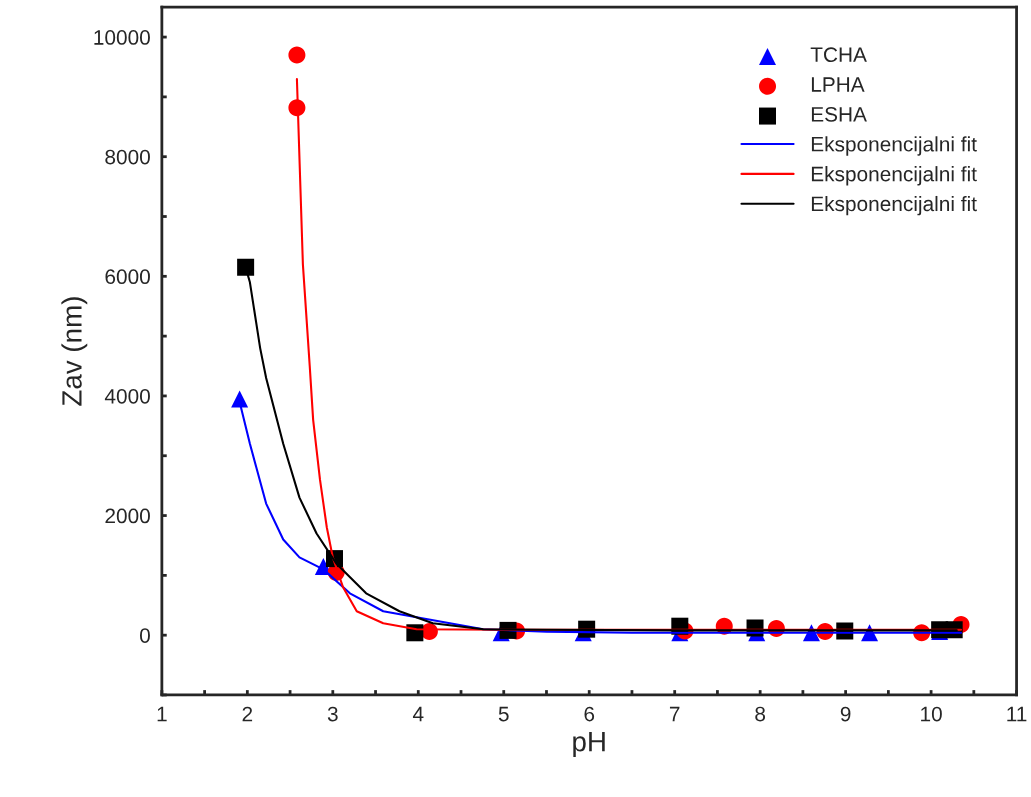 The image size is (1031, 797). What do you see at coordinates (931, 714) in the screenshot?
I see `x-tick-label: 10` at bounding box center [931, 714].